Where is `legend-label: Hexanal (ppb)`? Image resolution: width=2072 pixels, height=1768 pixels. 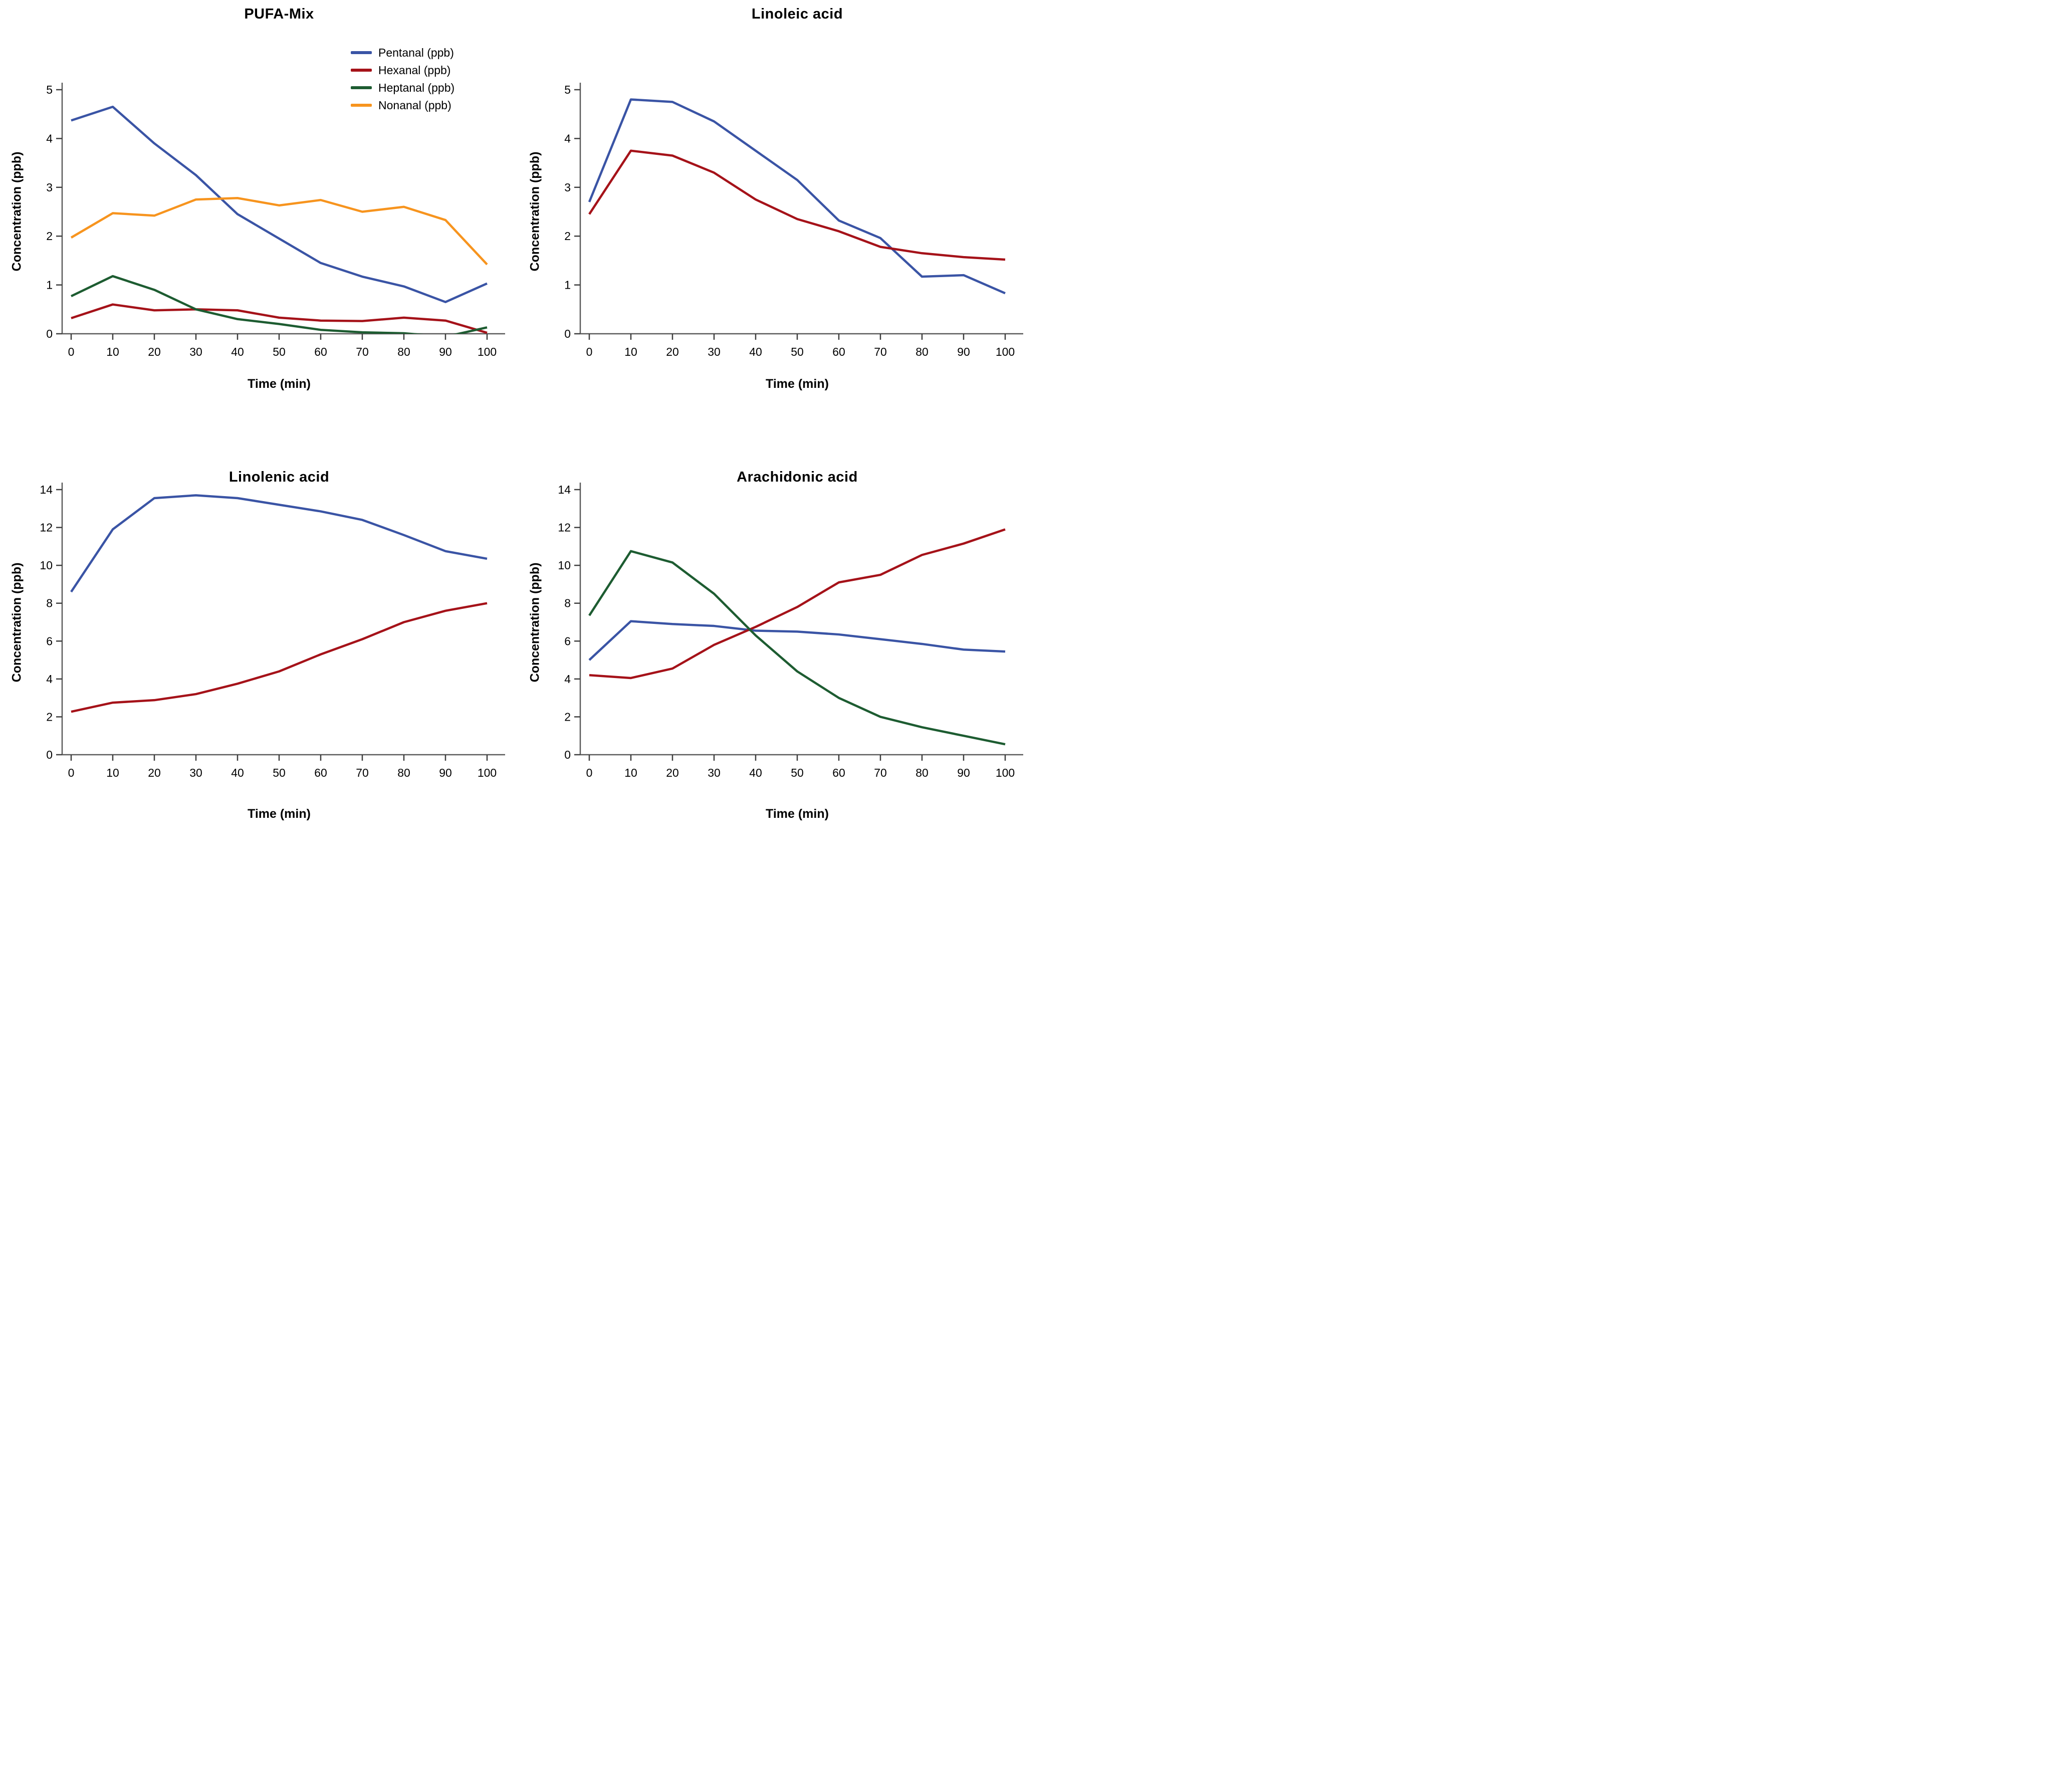 legend-label: Hexanal (ppb) is located at coordinates (414, 70).